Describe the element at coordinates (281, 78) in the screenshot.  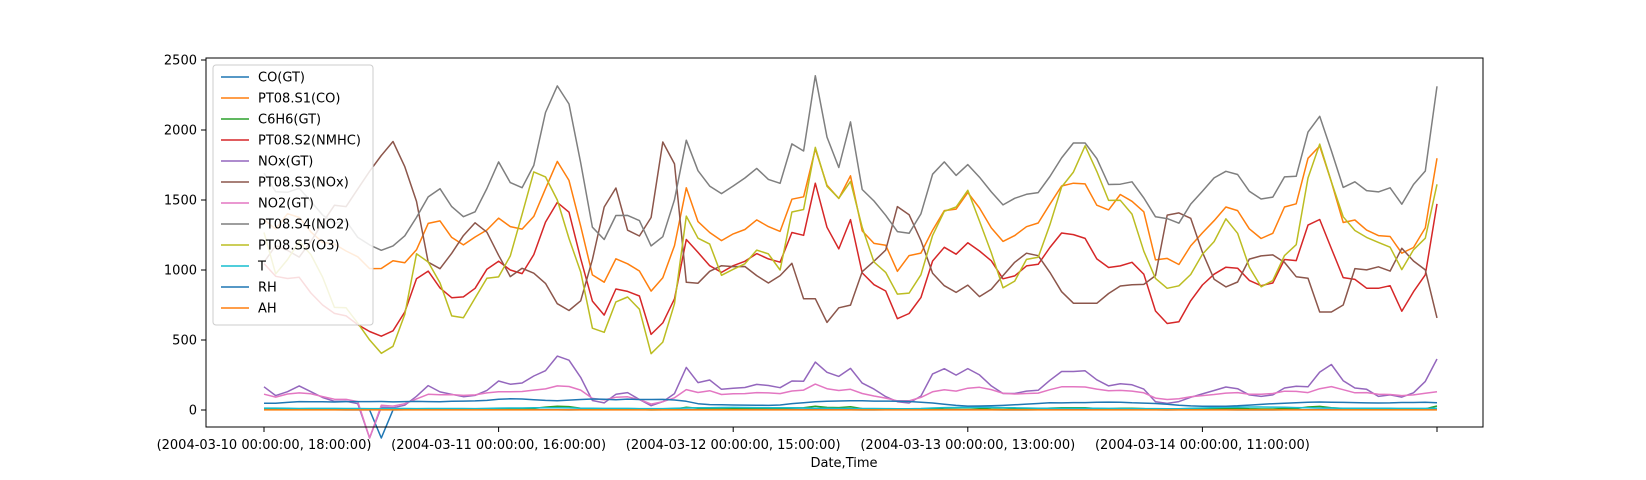
I see `legend-label: CO(GT)` at that location.